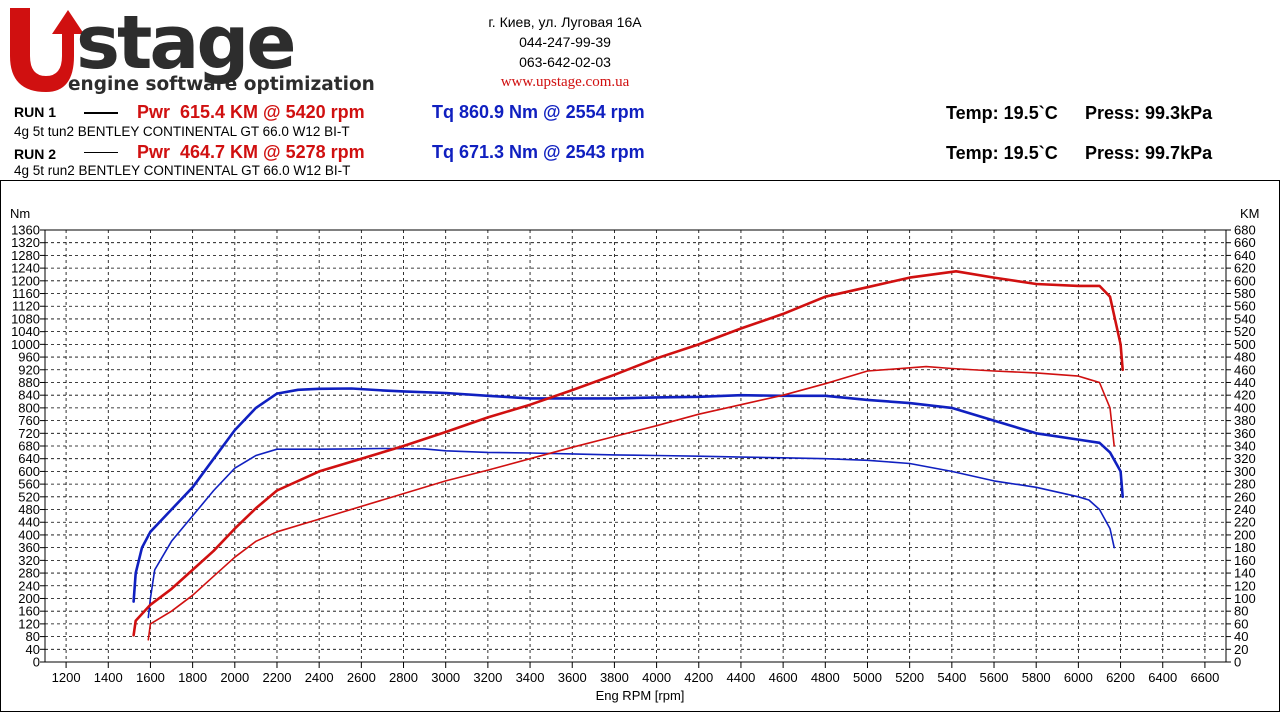  Describe the element at coordinates (29, 573) in the screenshot. I see `y-tick-label: 280` at that location.